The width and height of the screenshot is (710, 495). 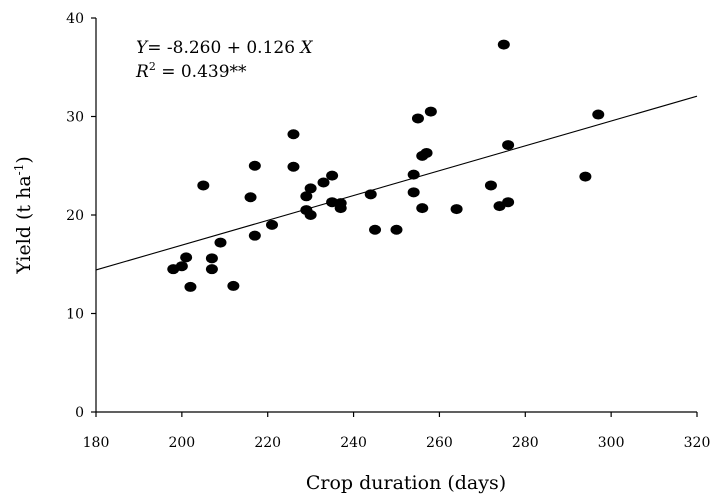 What do you see at coordinates (75, 315) in the screenshot?
I see `y-tick-label: 10` at bounding box center [75, 315].